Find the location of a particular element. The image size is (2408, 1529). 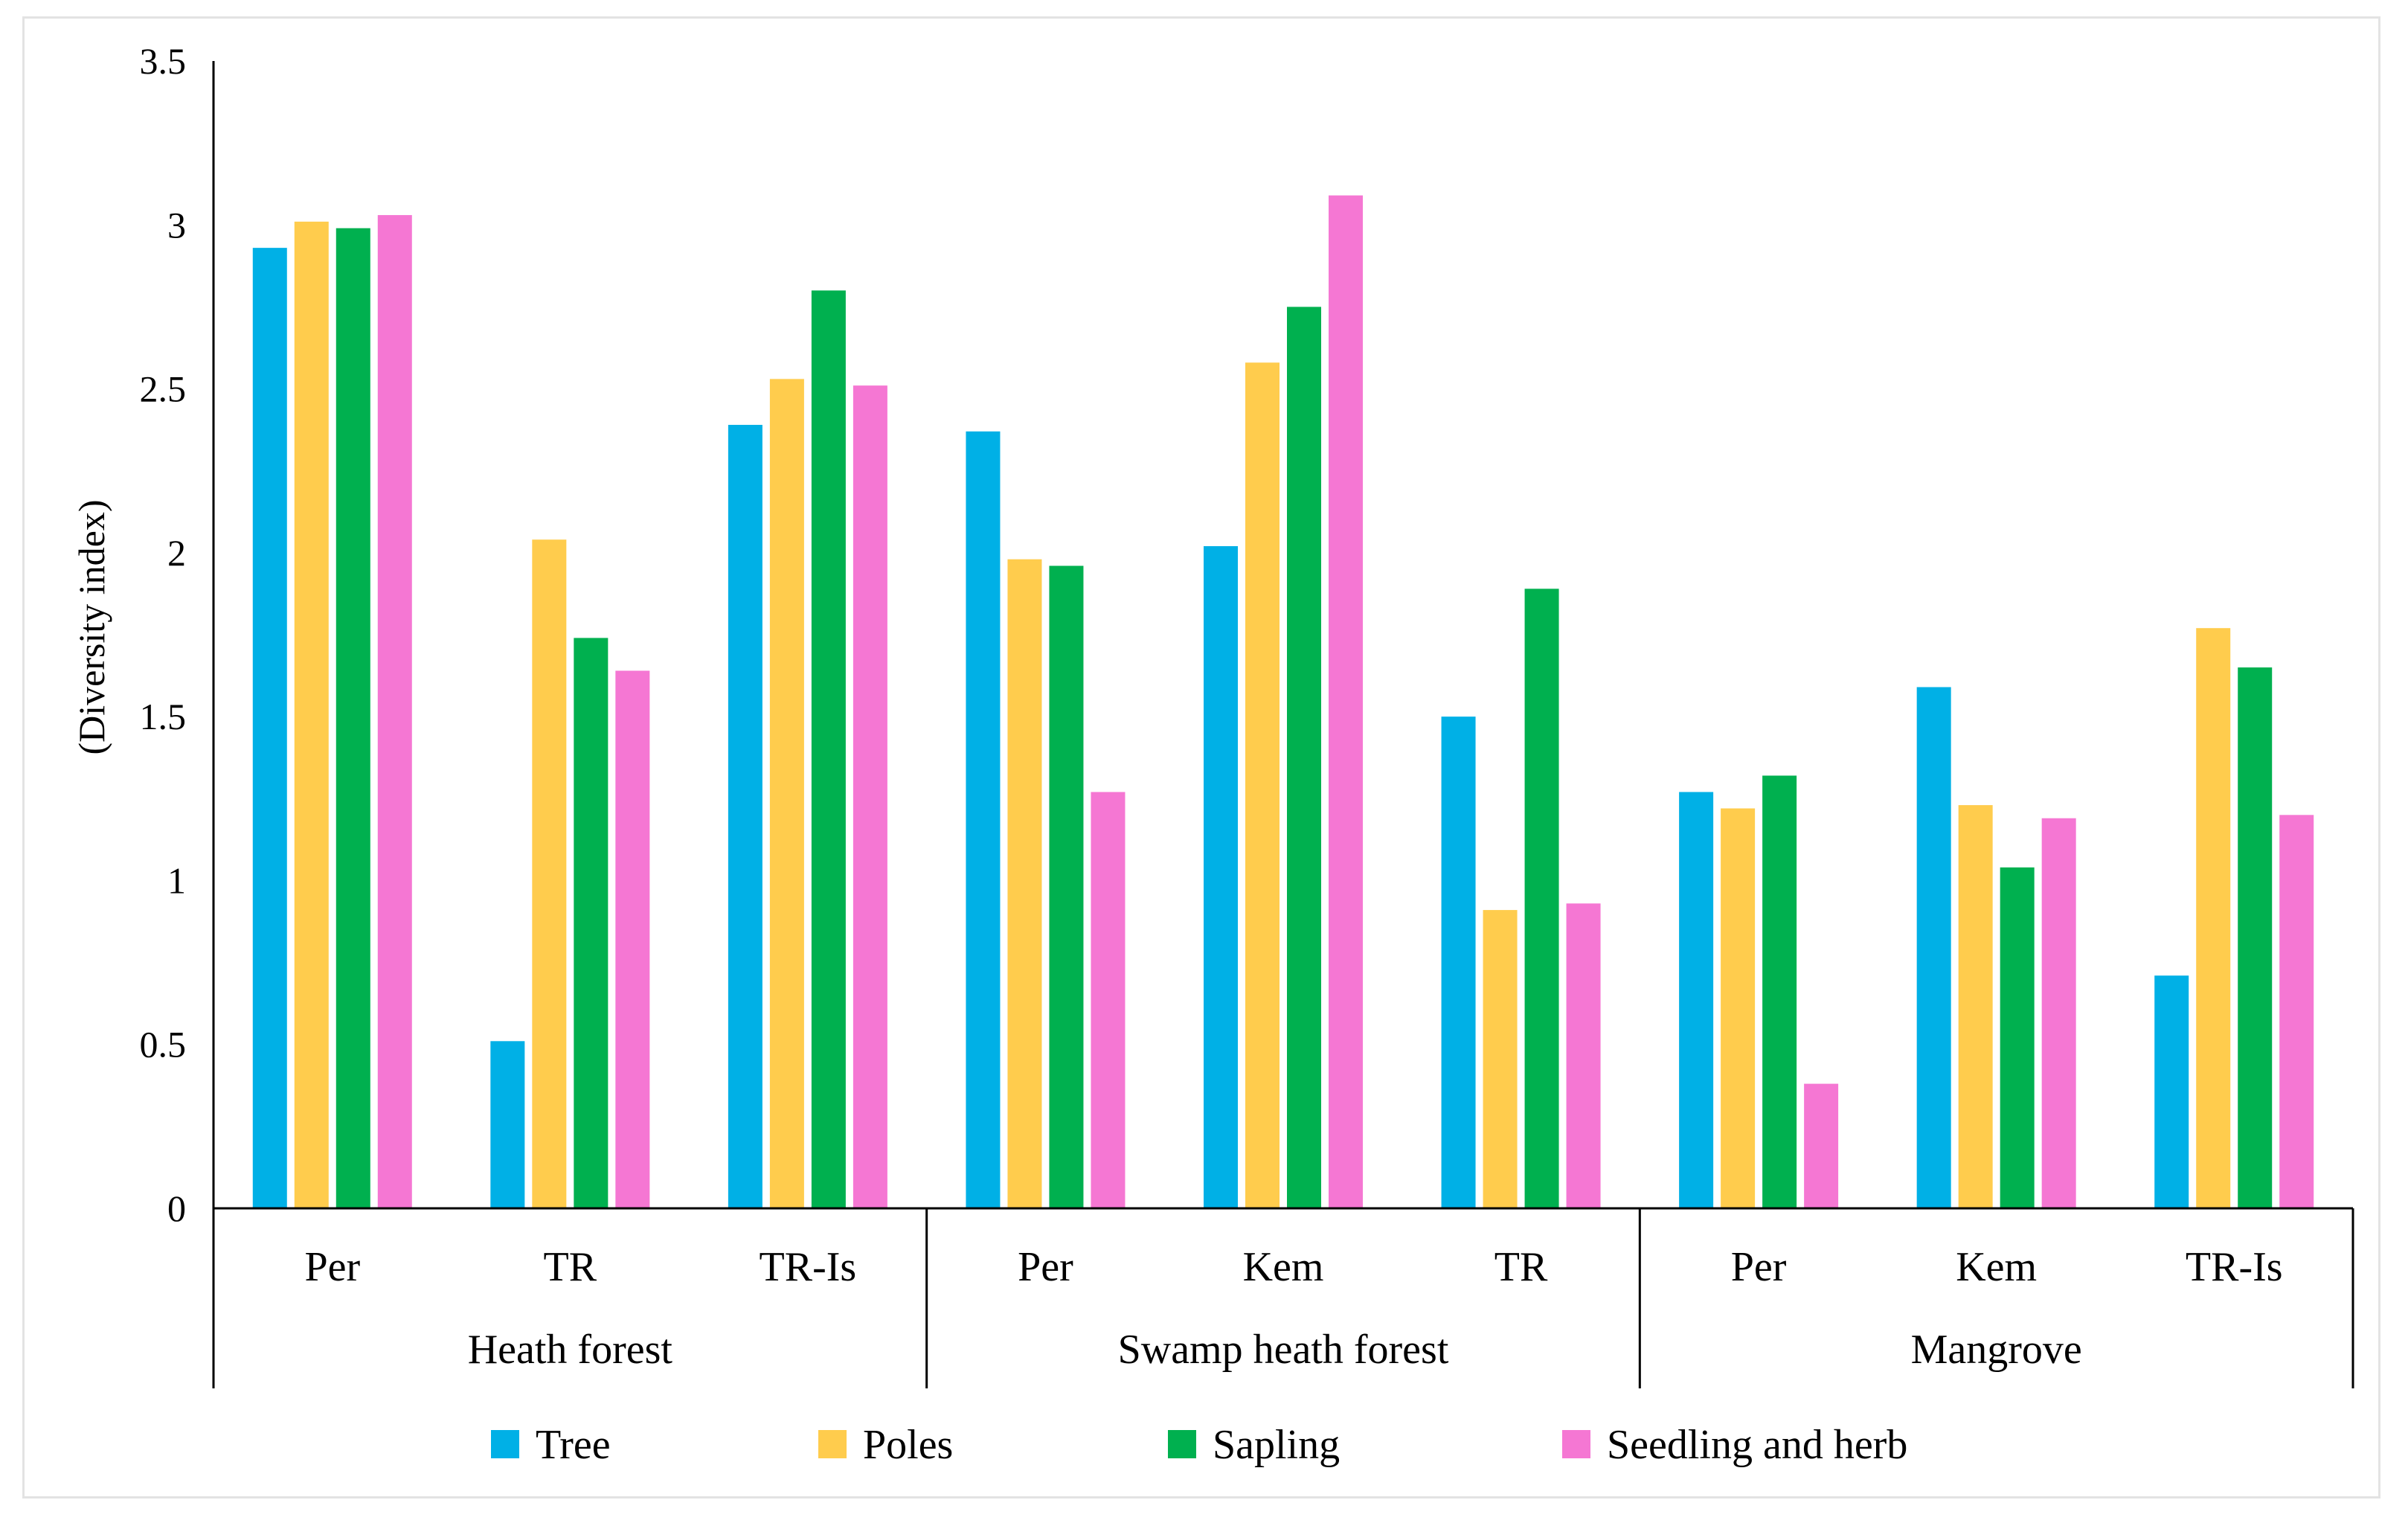

legend-swatch-tree is located at coordinates (505, 1444).